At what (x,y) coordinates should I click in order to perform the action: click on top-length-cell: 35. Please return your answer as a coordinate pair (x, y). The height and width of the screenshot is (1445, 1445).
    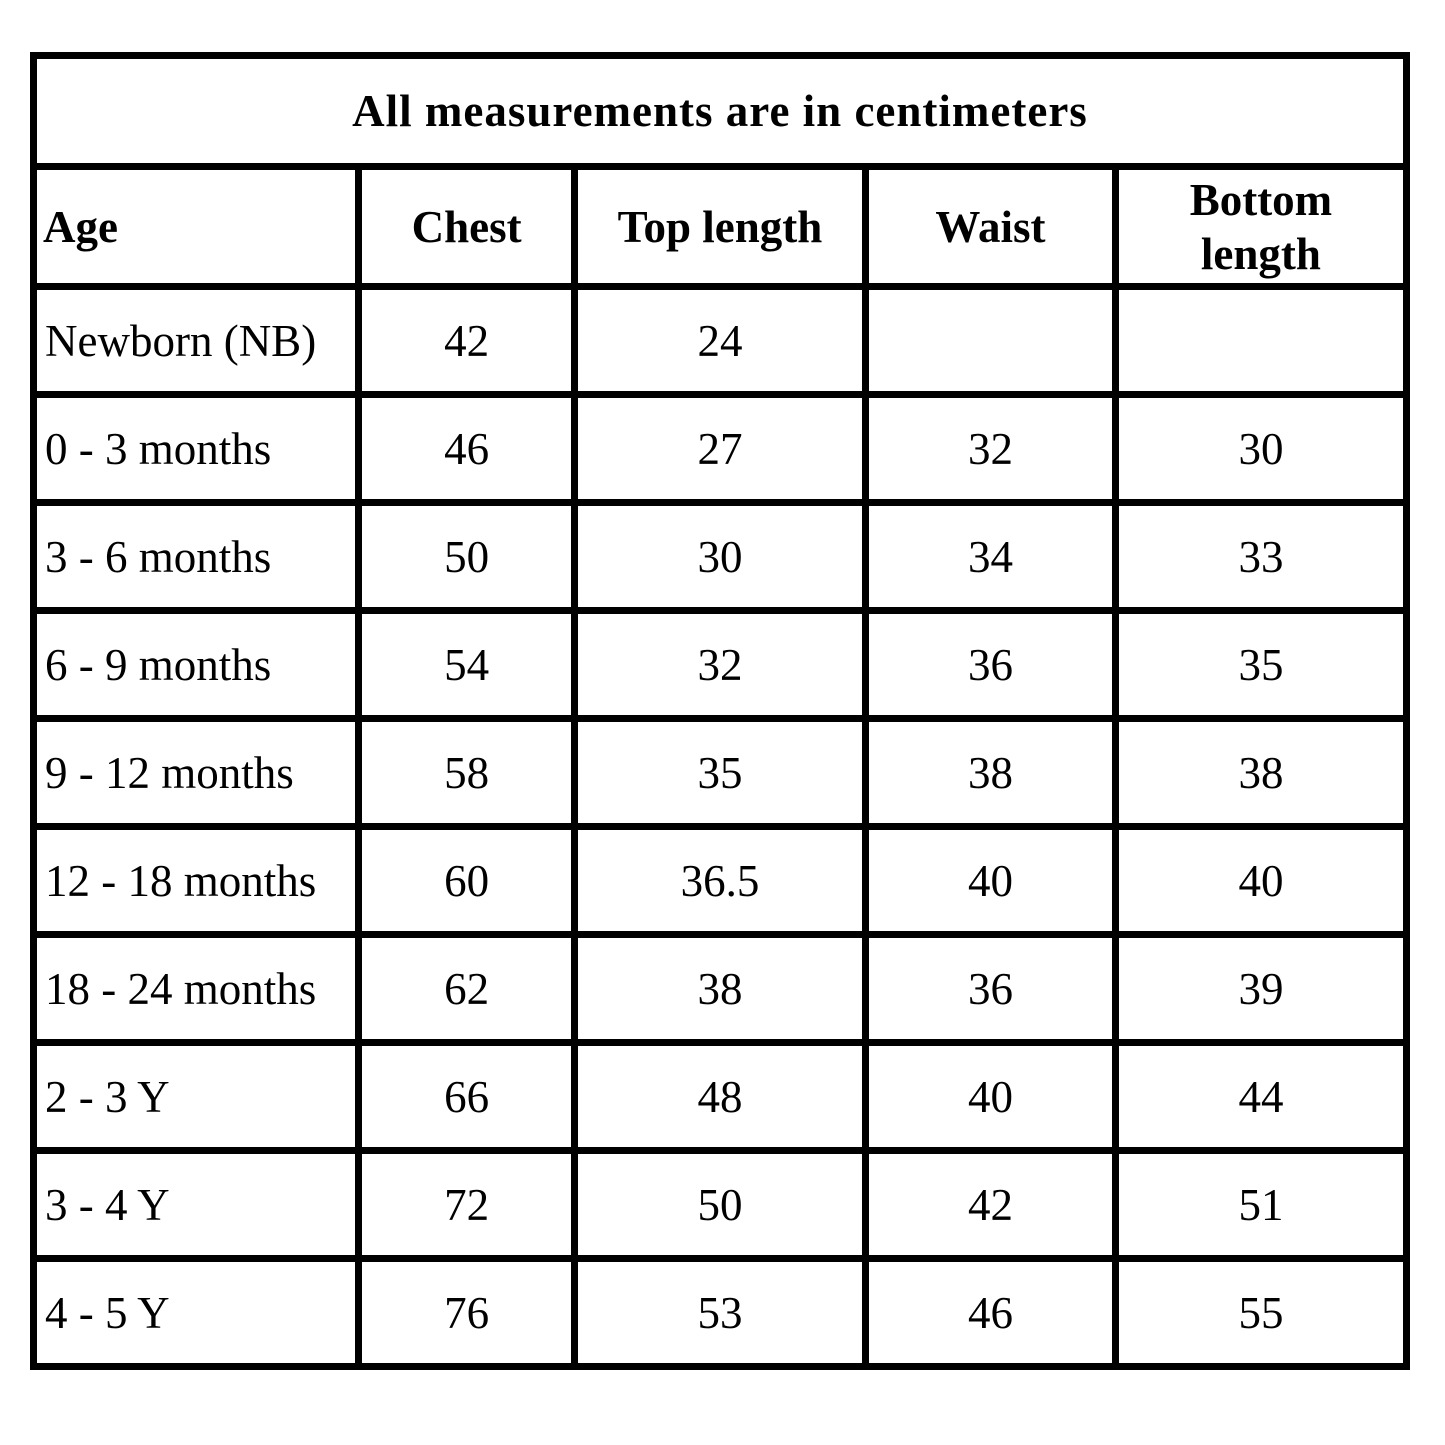
    Looking at the image, I should click on (720, 772).